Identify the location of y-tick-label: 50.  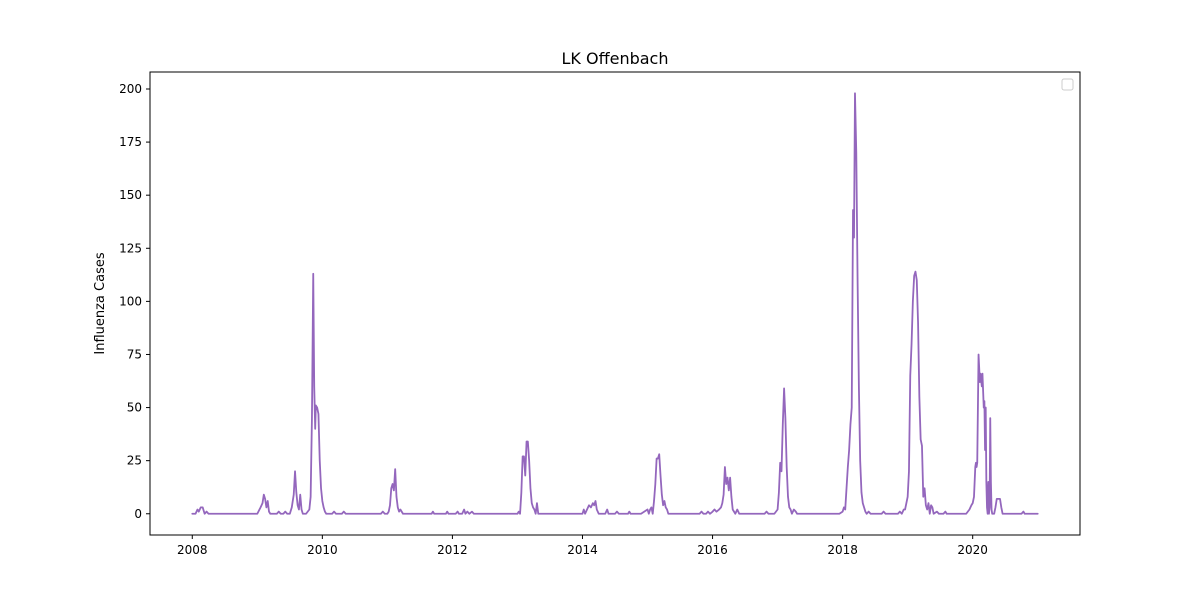
(134, 408).